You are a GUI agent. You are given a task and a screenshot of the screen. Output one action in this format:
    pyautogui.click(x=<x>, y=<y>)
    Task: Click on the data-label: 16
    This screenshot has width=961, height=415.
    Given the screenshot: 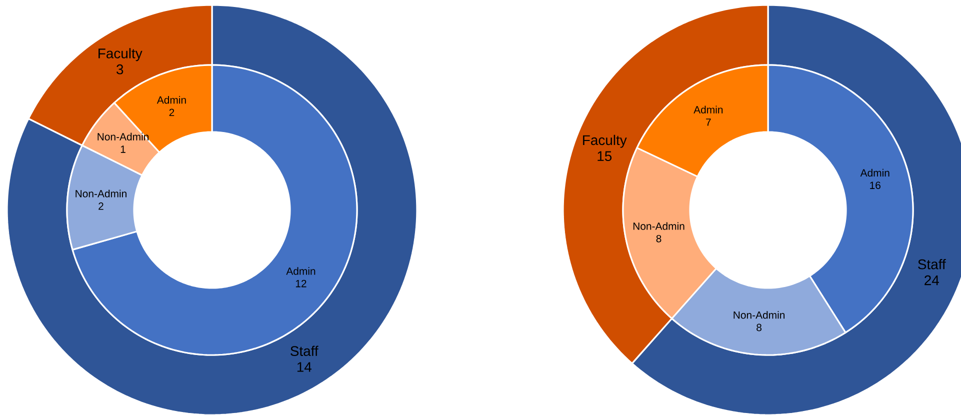 What is the action you would take?
    pyautogui.click(x=875, y=186)
    